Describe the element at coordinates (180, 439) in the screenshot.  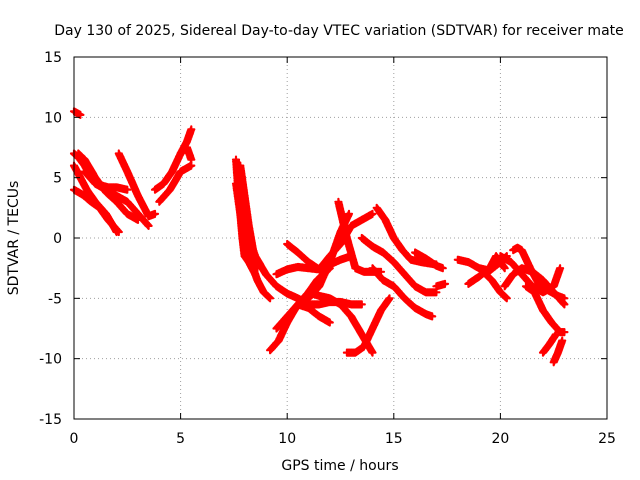
I see `x-tick-label: 5` at that location.